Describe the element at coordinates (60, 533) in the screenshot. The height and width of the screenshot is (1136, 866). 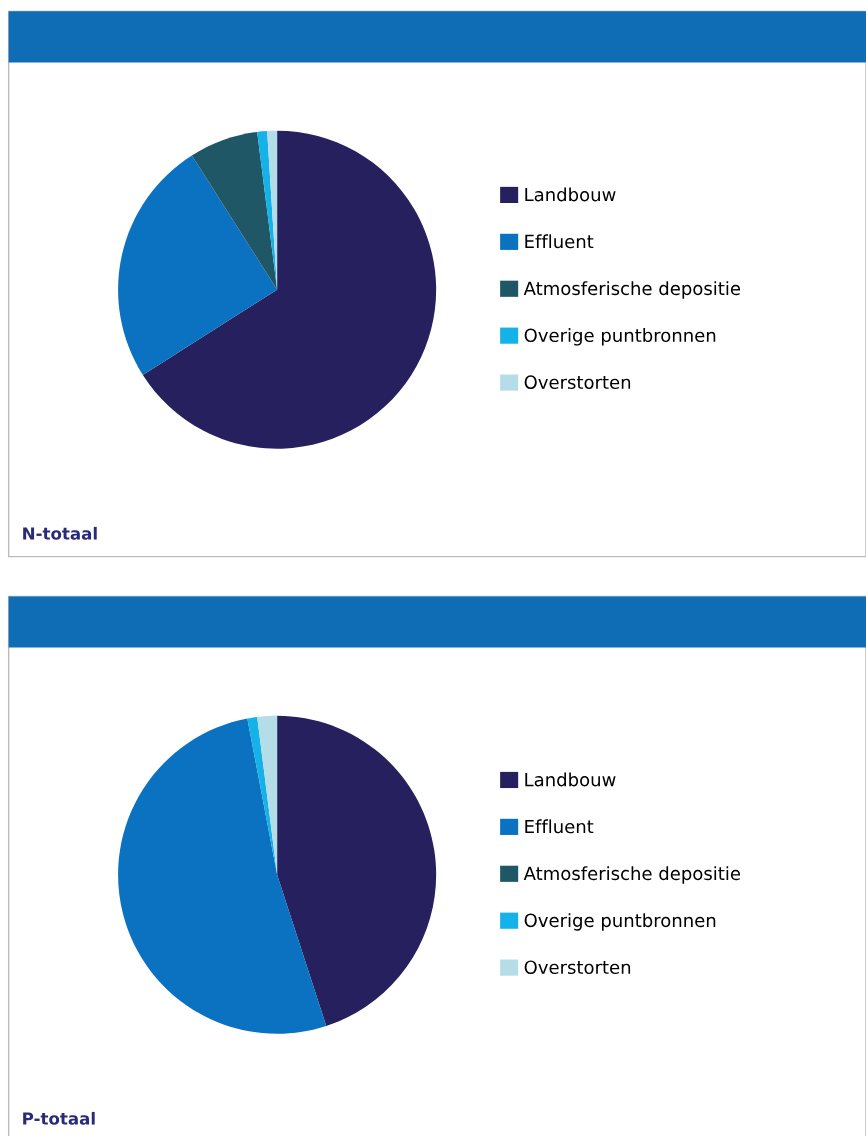
I see `text: N-totaal` at that location.